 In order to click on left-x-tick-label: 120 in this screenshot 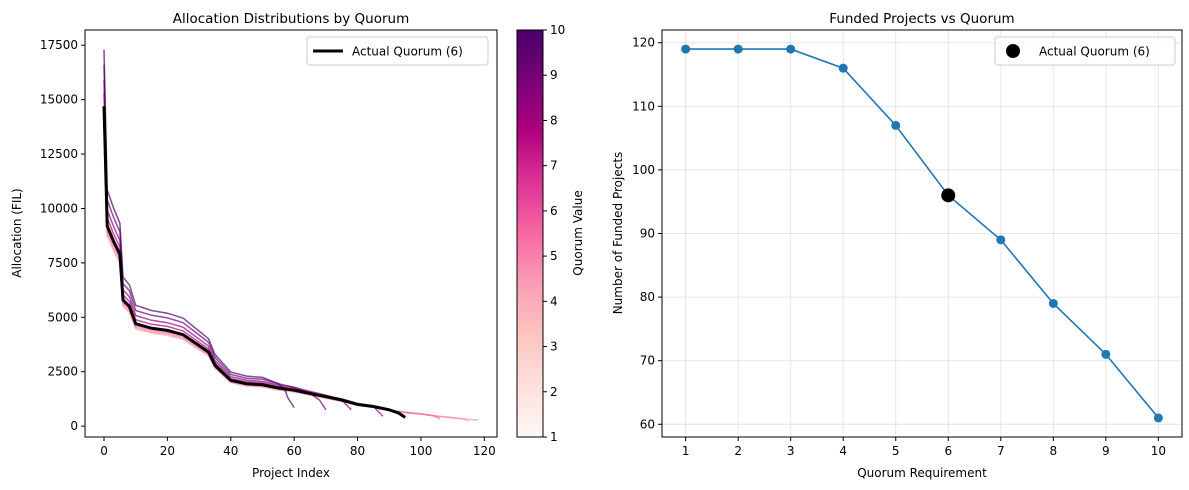, I will do `click(484, 451)`.